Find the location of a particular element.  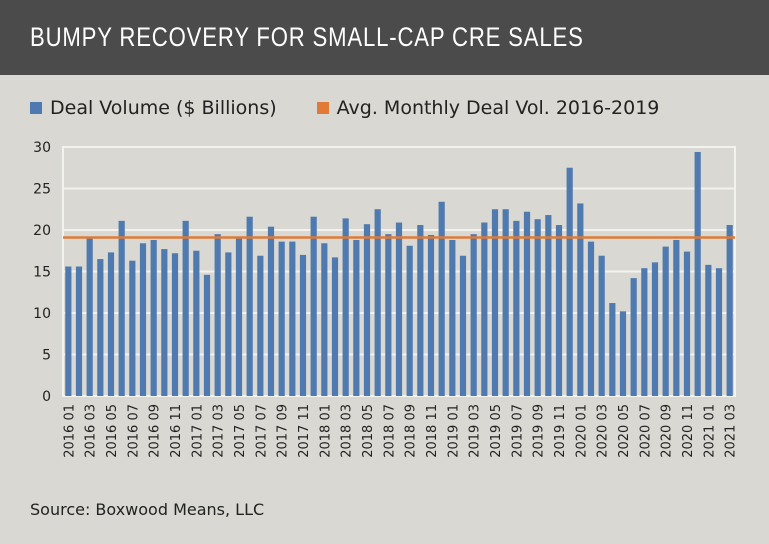

y-tick-label: 0 is located at coordinates (46, 397).